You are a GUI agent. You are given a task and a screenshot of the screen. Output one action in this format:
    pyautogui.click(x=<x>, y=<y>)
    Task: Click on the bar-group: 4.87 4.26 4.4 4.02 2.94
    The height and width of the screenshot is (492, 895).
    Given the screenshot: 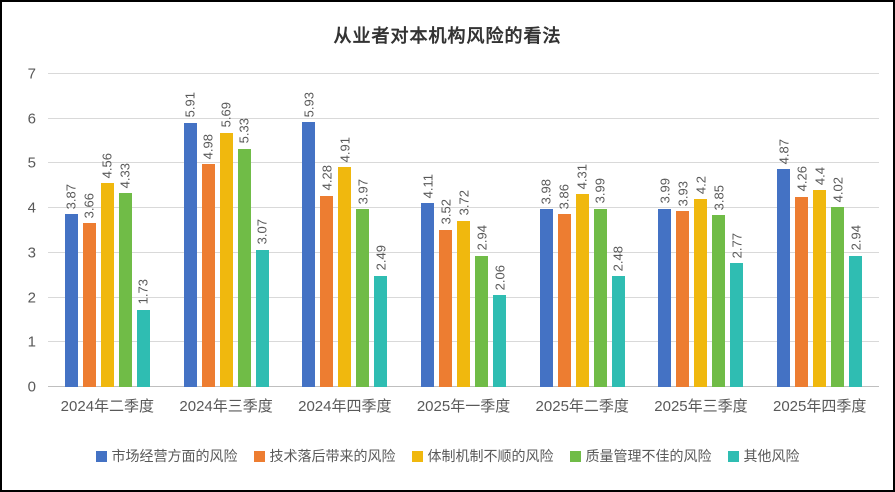 What is the action you would take?
    pyautogui.click(x=819, y=230)
    